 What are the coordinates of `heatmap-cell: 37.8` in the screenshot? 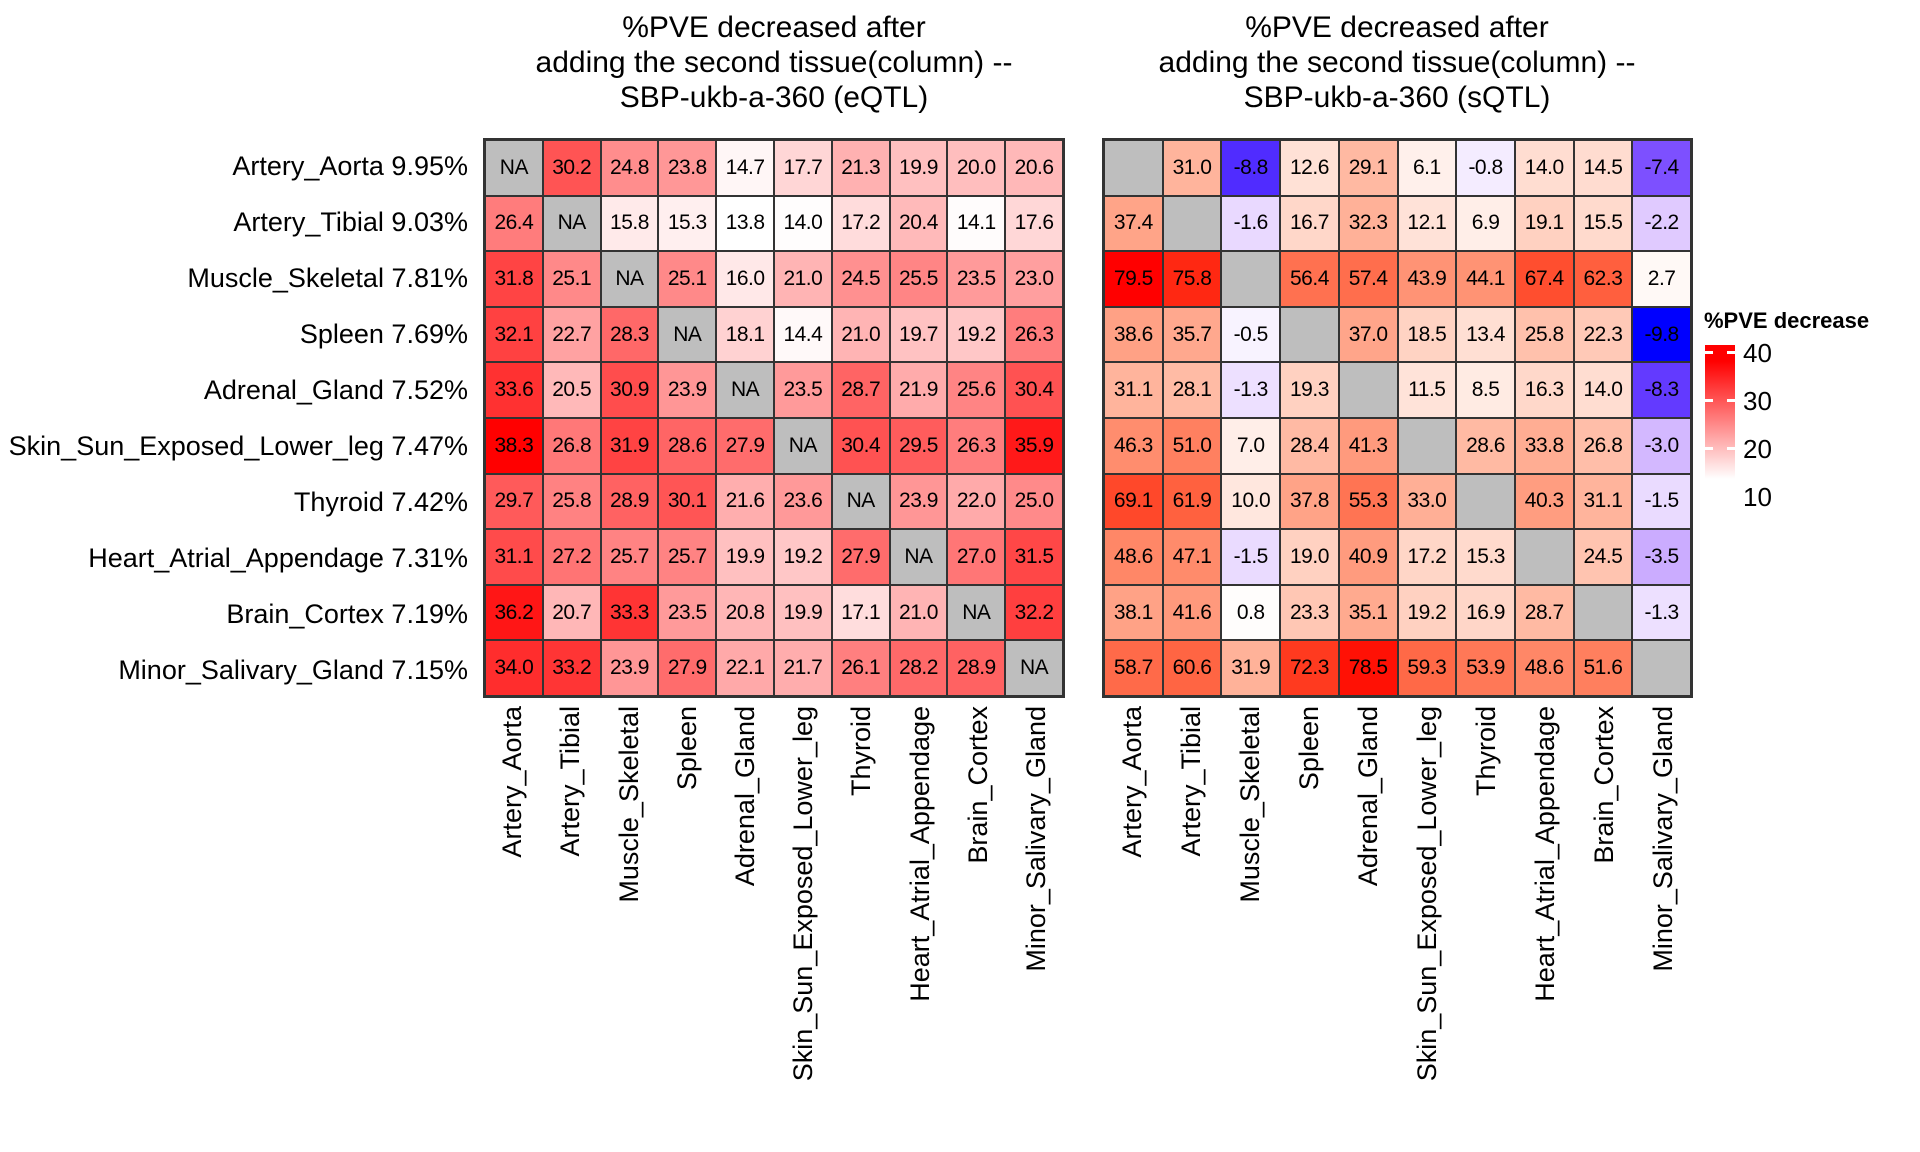 It's located at (1309, 501).